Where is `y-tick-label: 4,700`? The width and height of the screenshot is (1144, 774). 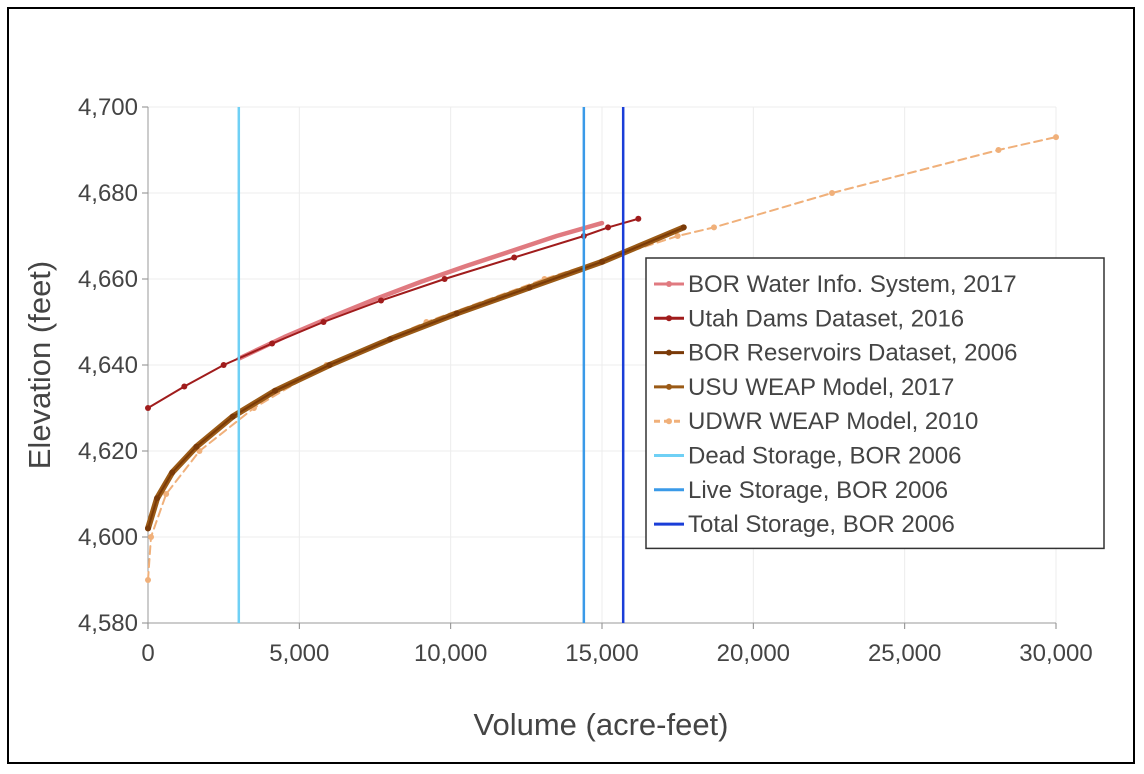 y-tick-label: 4,700 is located at coordinates (108, 107).